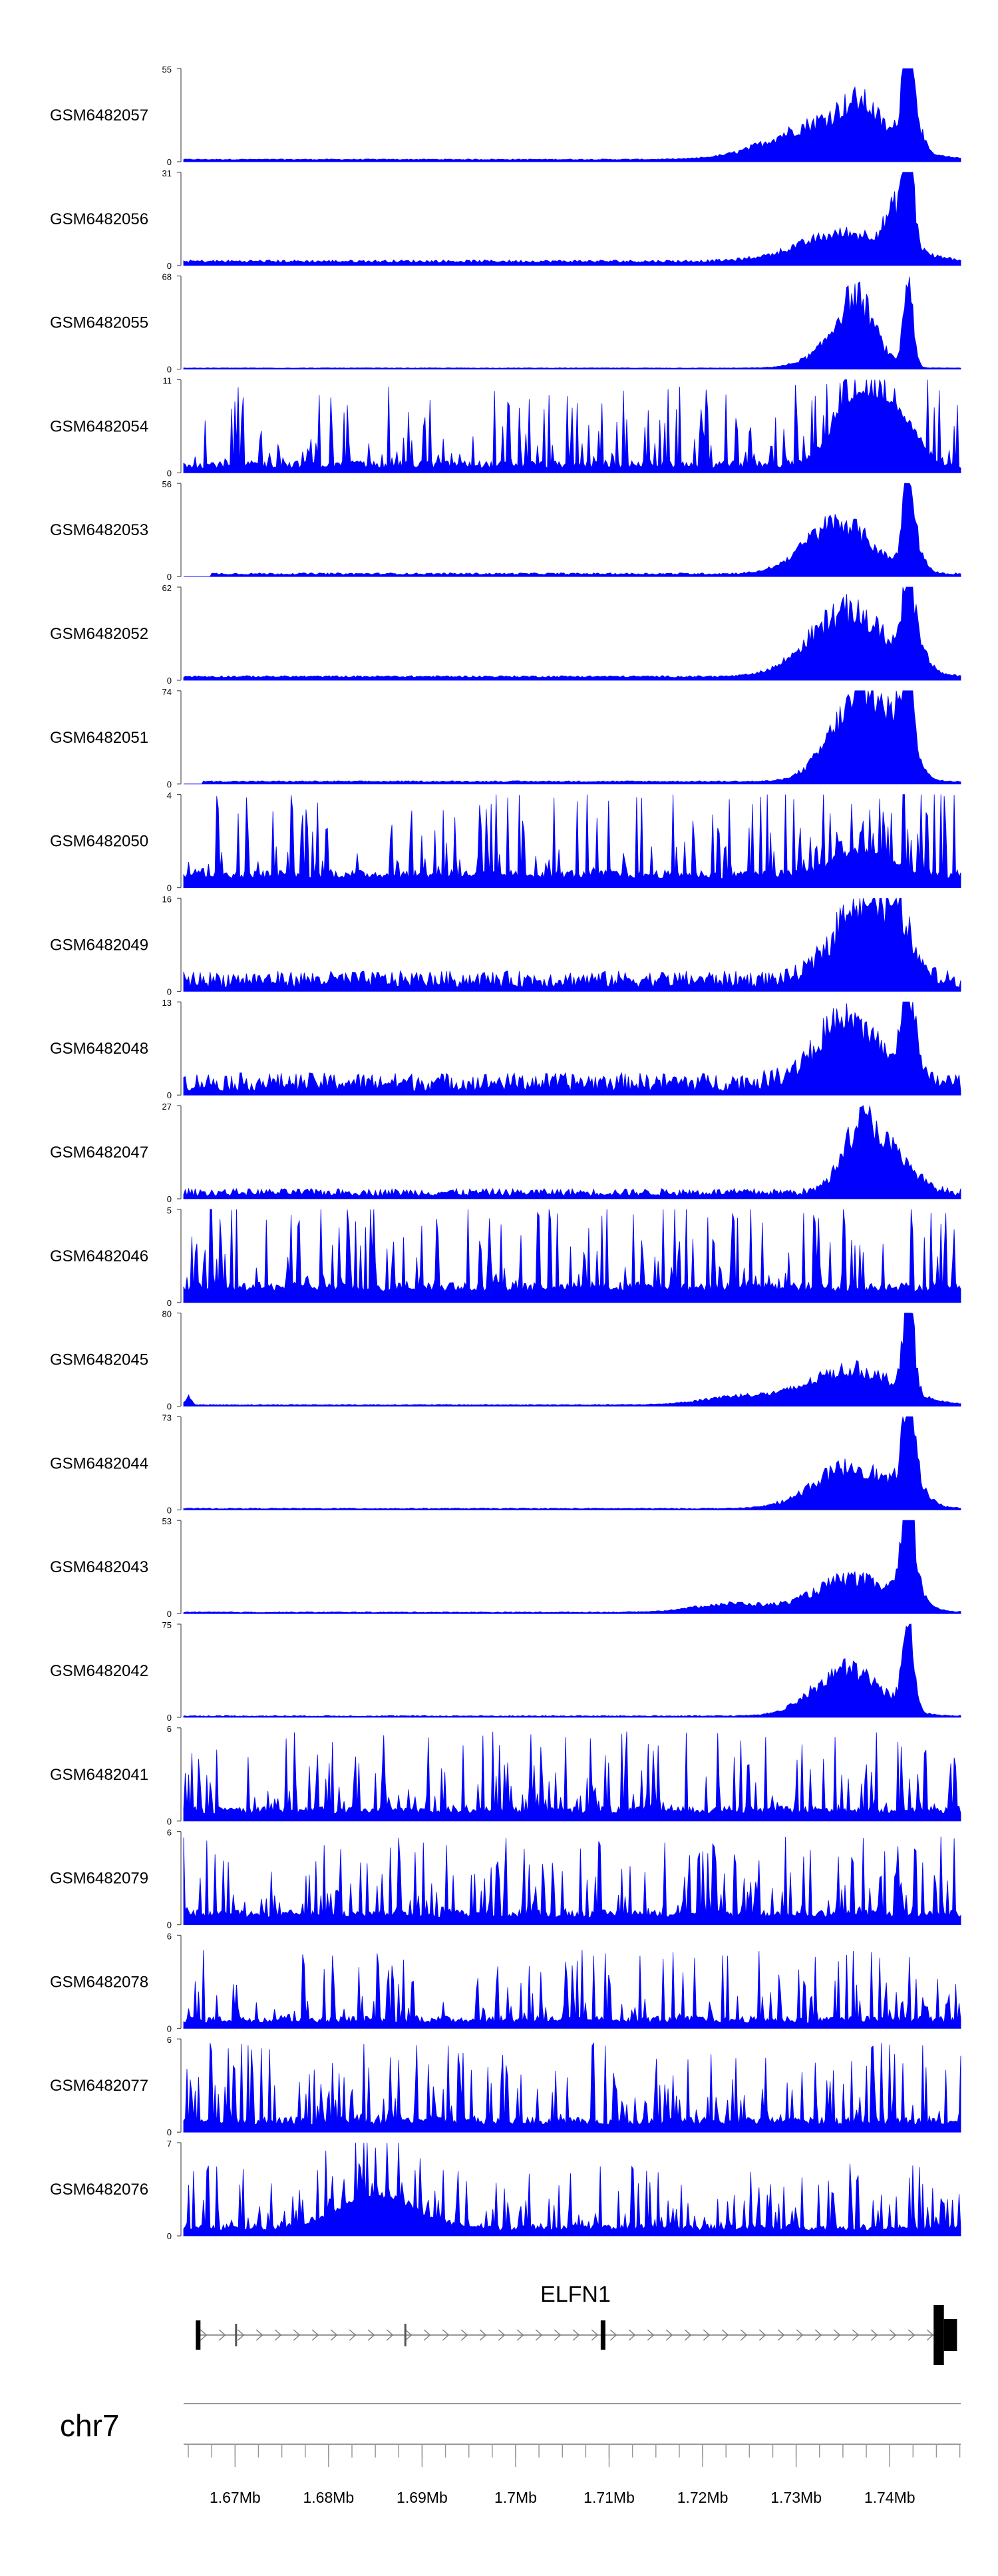 The height and width of the screenshot is (2576, 998). I want to click on track-label: GSM6482044, so click(99, 1463).